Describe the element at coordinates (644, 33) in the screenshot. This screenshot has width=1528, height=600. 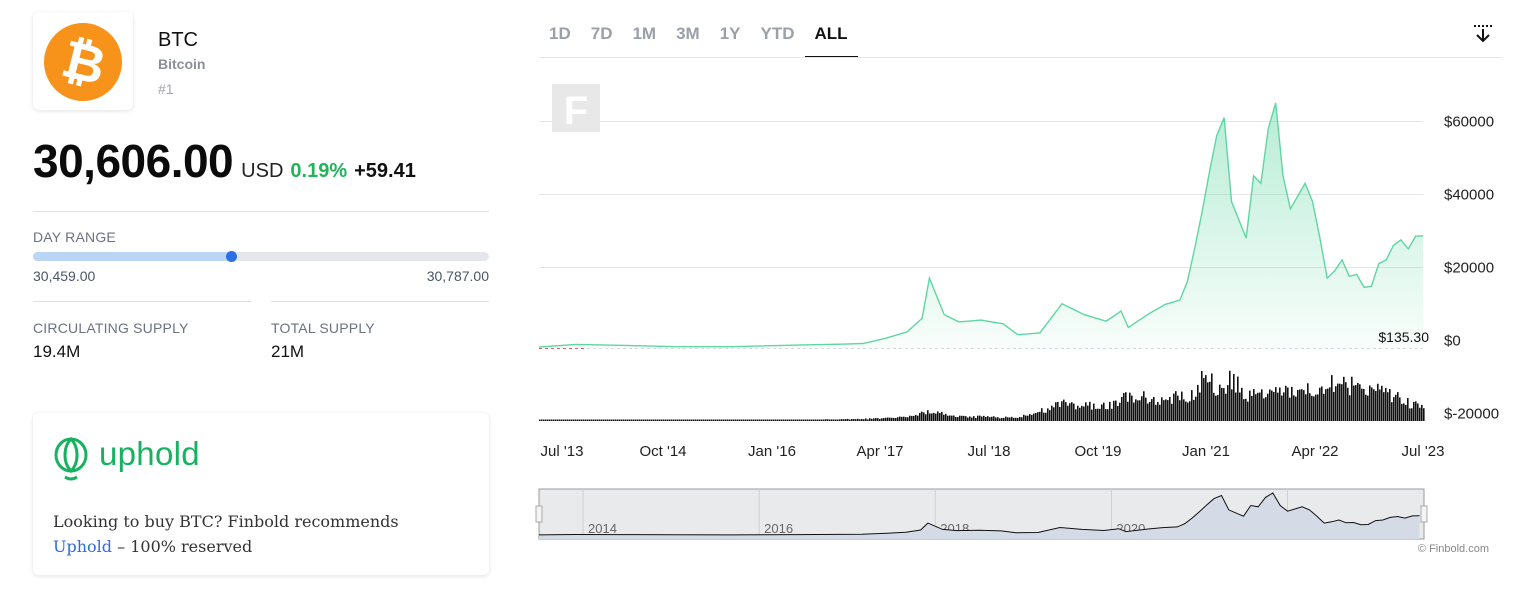
I see `tab-1m: 1M` at that location.